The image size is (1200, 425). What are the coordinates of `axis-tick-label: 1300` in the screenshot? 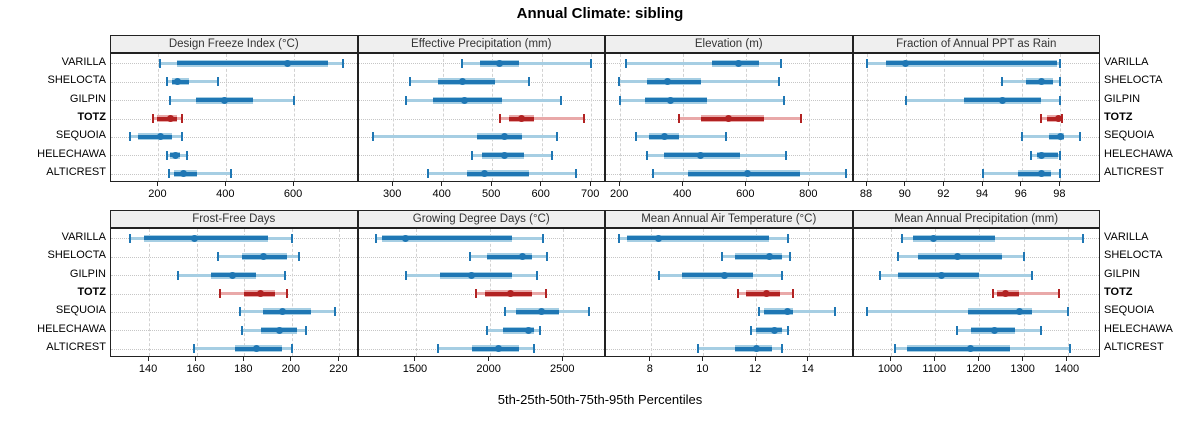 It's located at (1022, 369).